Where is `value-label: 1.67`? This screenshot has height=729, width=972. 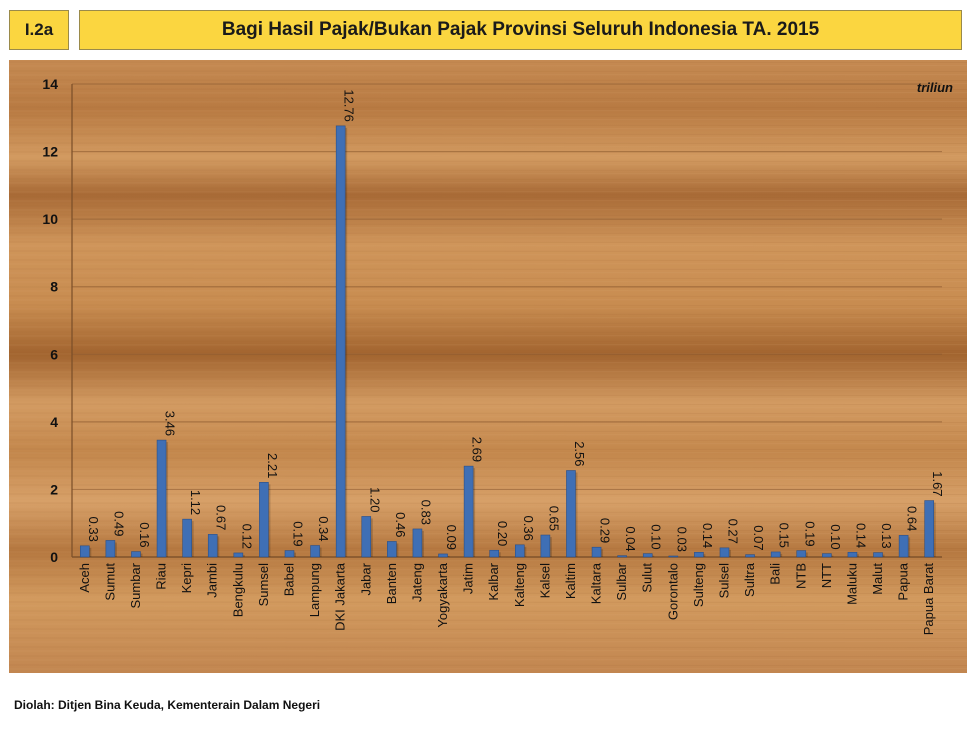 value-label: 1.67 is located at coordinates (937, 483).